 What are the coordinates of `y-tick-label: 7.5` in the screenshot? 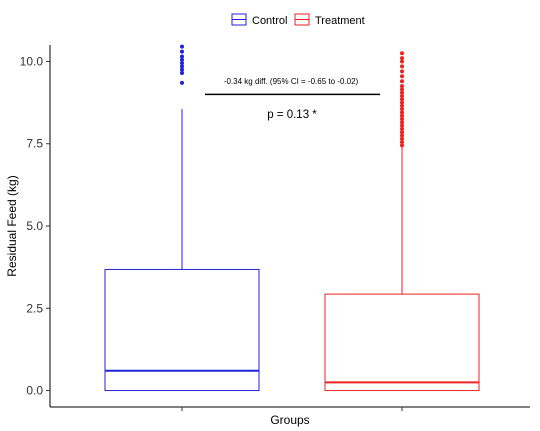 It's located at (34, 144).